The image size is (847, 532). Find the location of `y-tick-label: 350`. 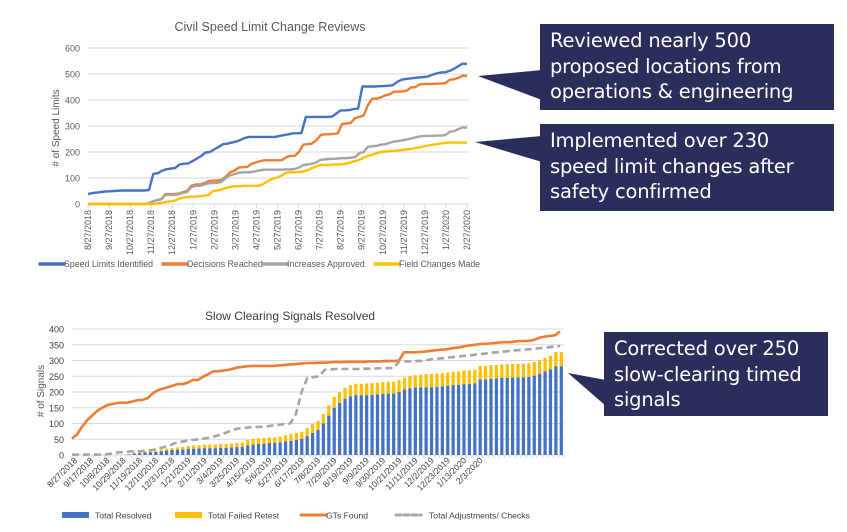

y-tick-label: 350 is located at coordinates (56, 345).